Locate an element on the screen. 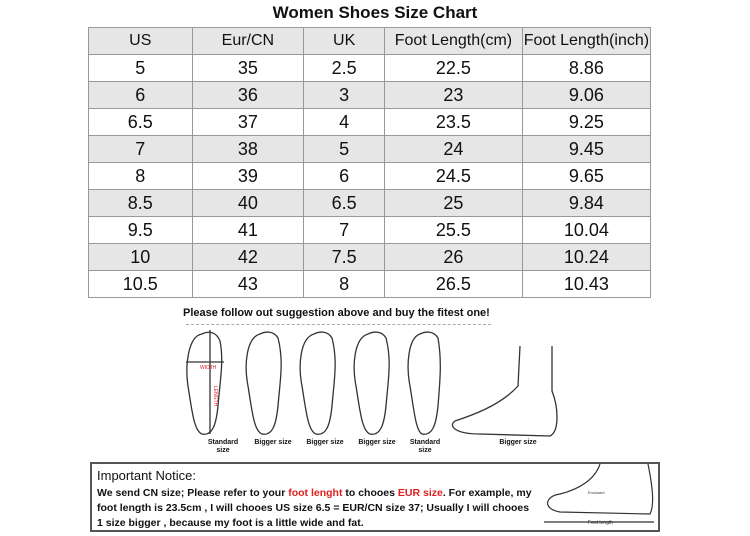  table-cell: 10.43 is located at coordinates (586, 284).